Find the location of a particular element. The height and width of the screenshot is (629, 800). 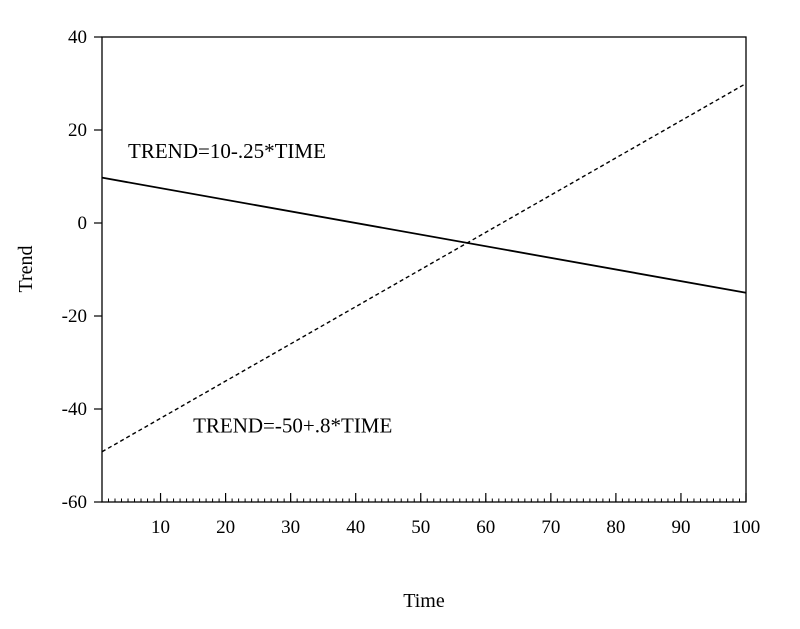

x-tick-label: 30 is located at coordinates (290, 527).